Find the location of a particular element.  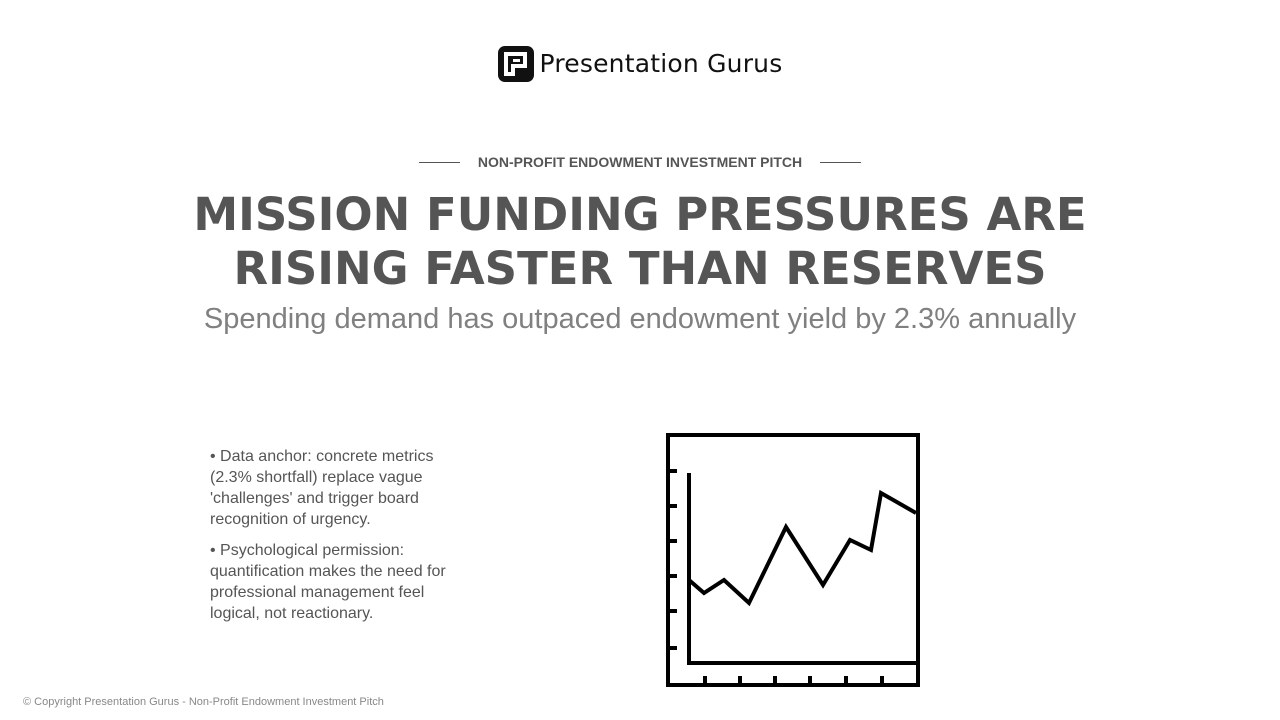

brand-name: Presentation Gurus is located at coordinates (661, 63).